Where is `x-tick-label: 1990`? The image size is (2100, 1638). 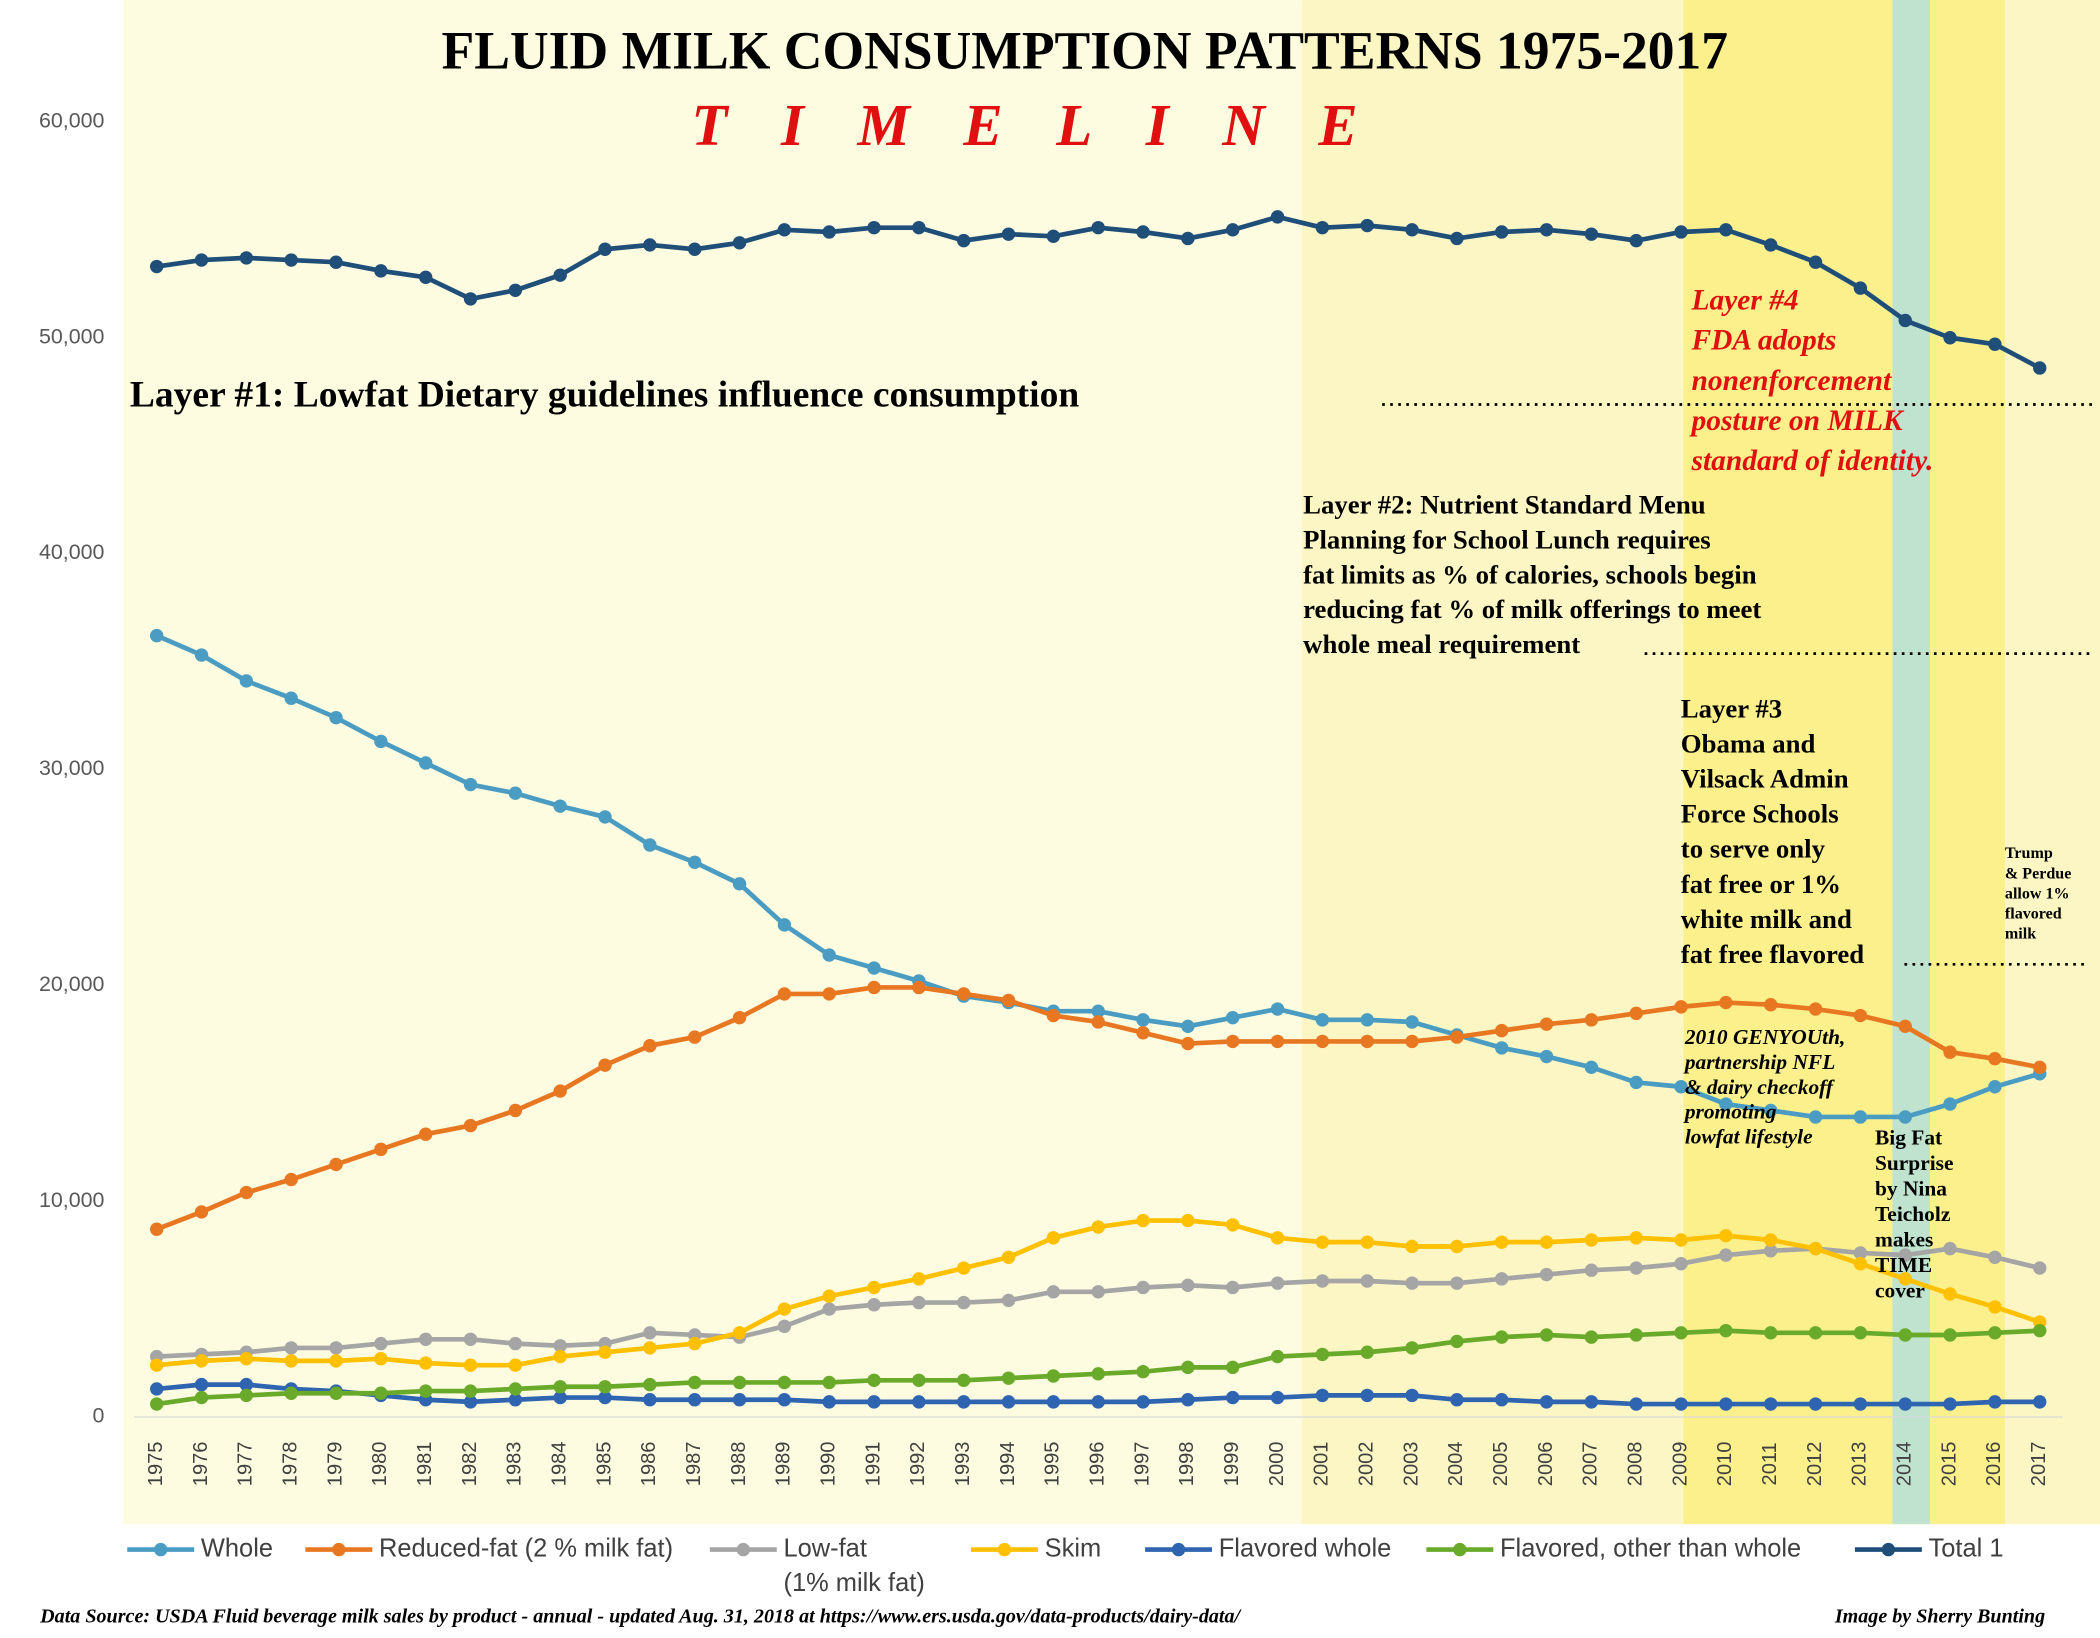
x-tick-label: 1990 is located at coordinates (829, 1464).